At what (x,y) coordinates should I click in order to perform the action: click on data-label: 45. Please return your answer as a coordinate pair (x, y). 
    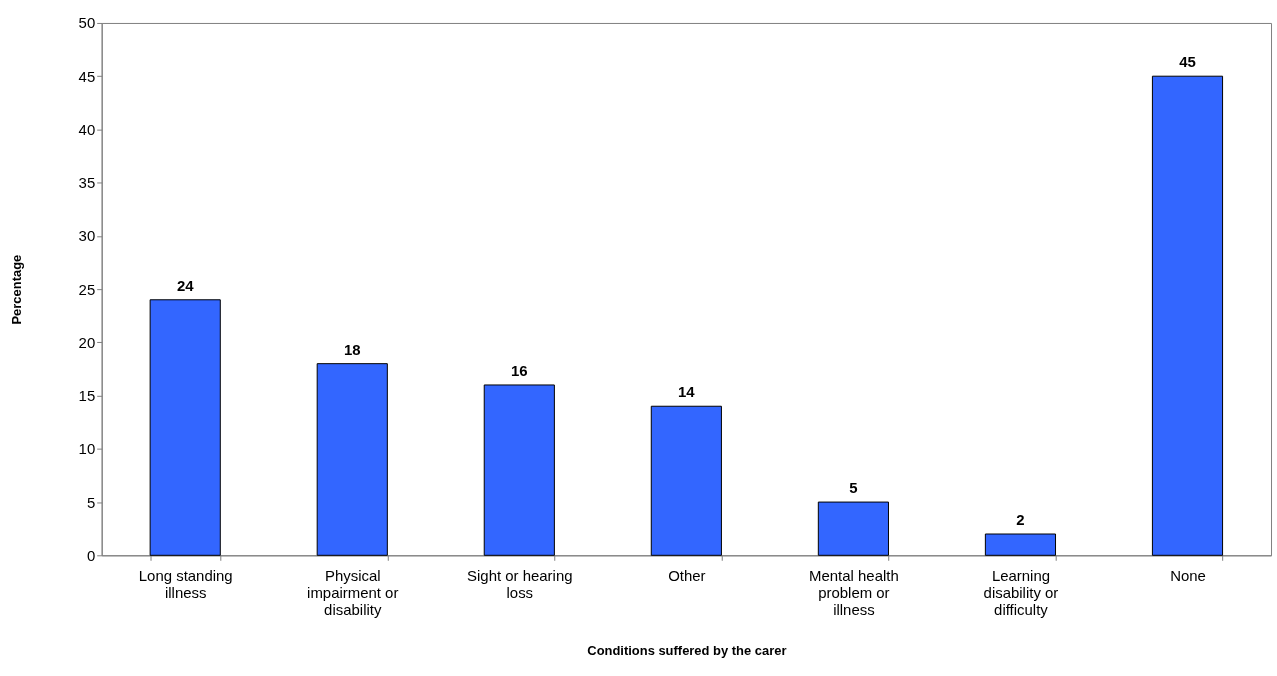
    Looking at the image, I should click on (1187, 62).